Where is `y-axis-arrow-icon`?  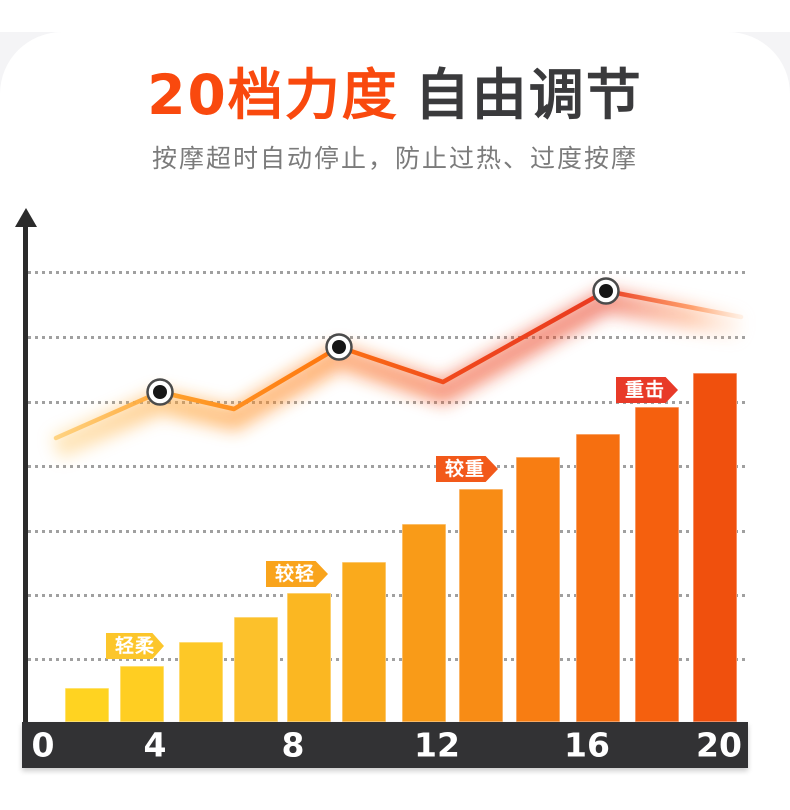
y-axis-arrow-icon is located at coordinates (26, 217).